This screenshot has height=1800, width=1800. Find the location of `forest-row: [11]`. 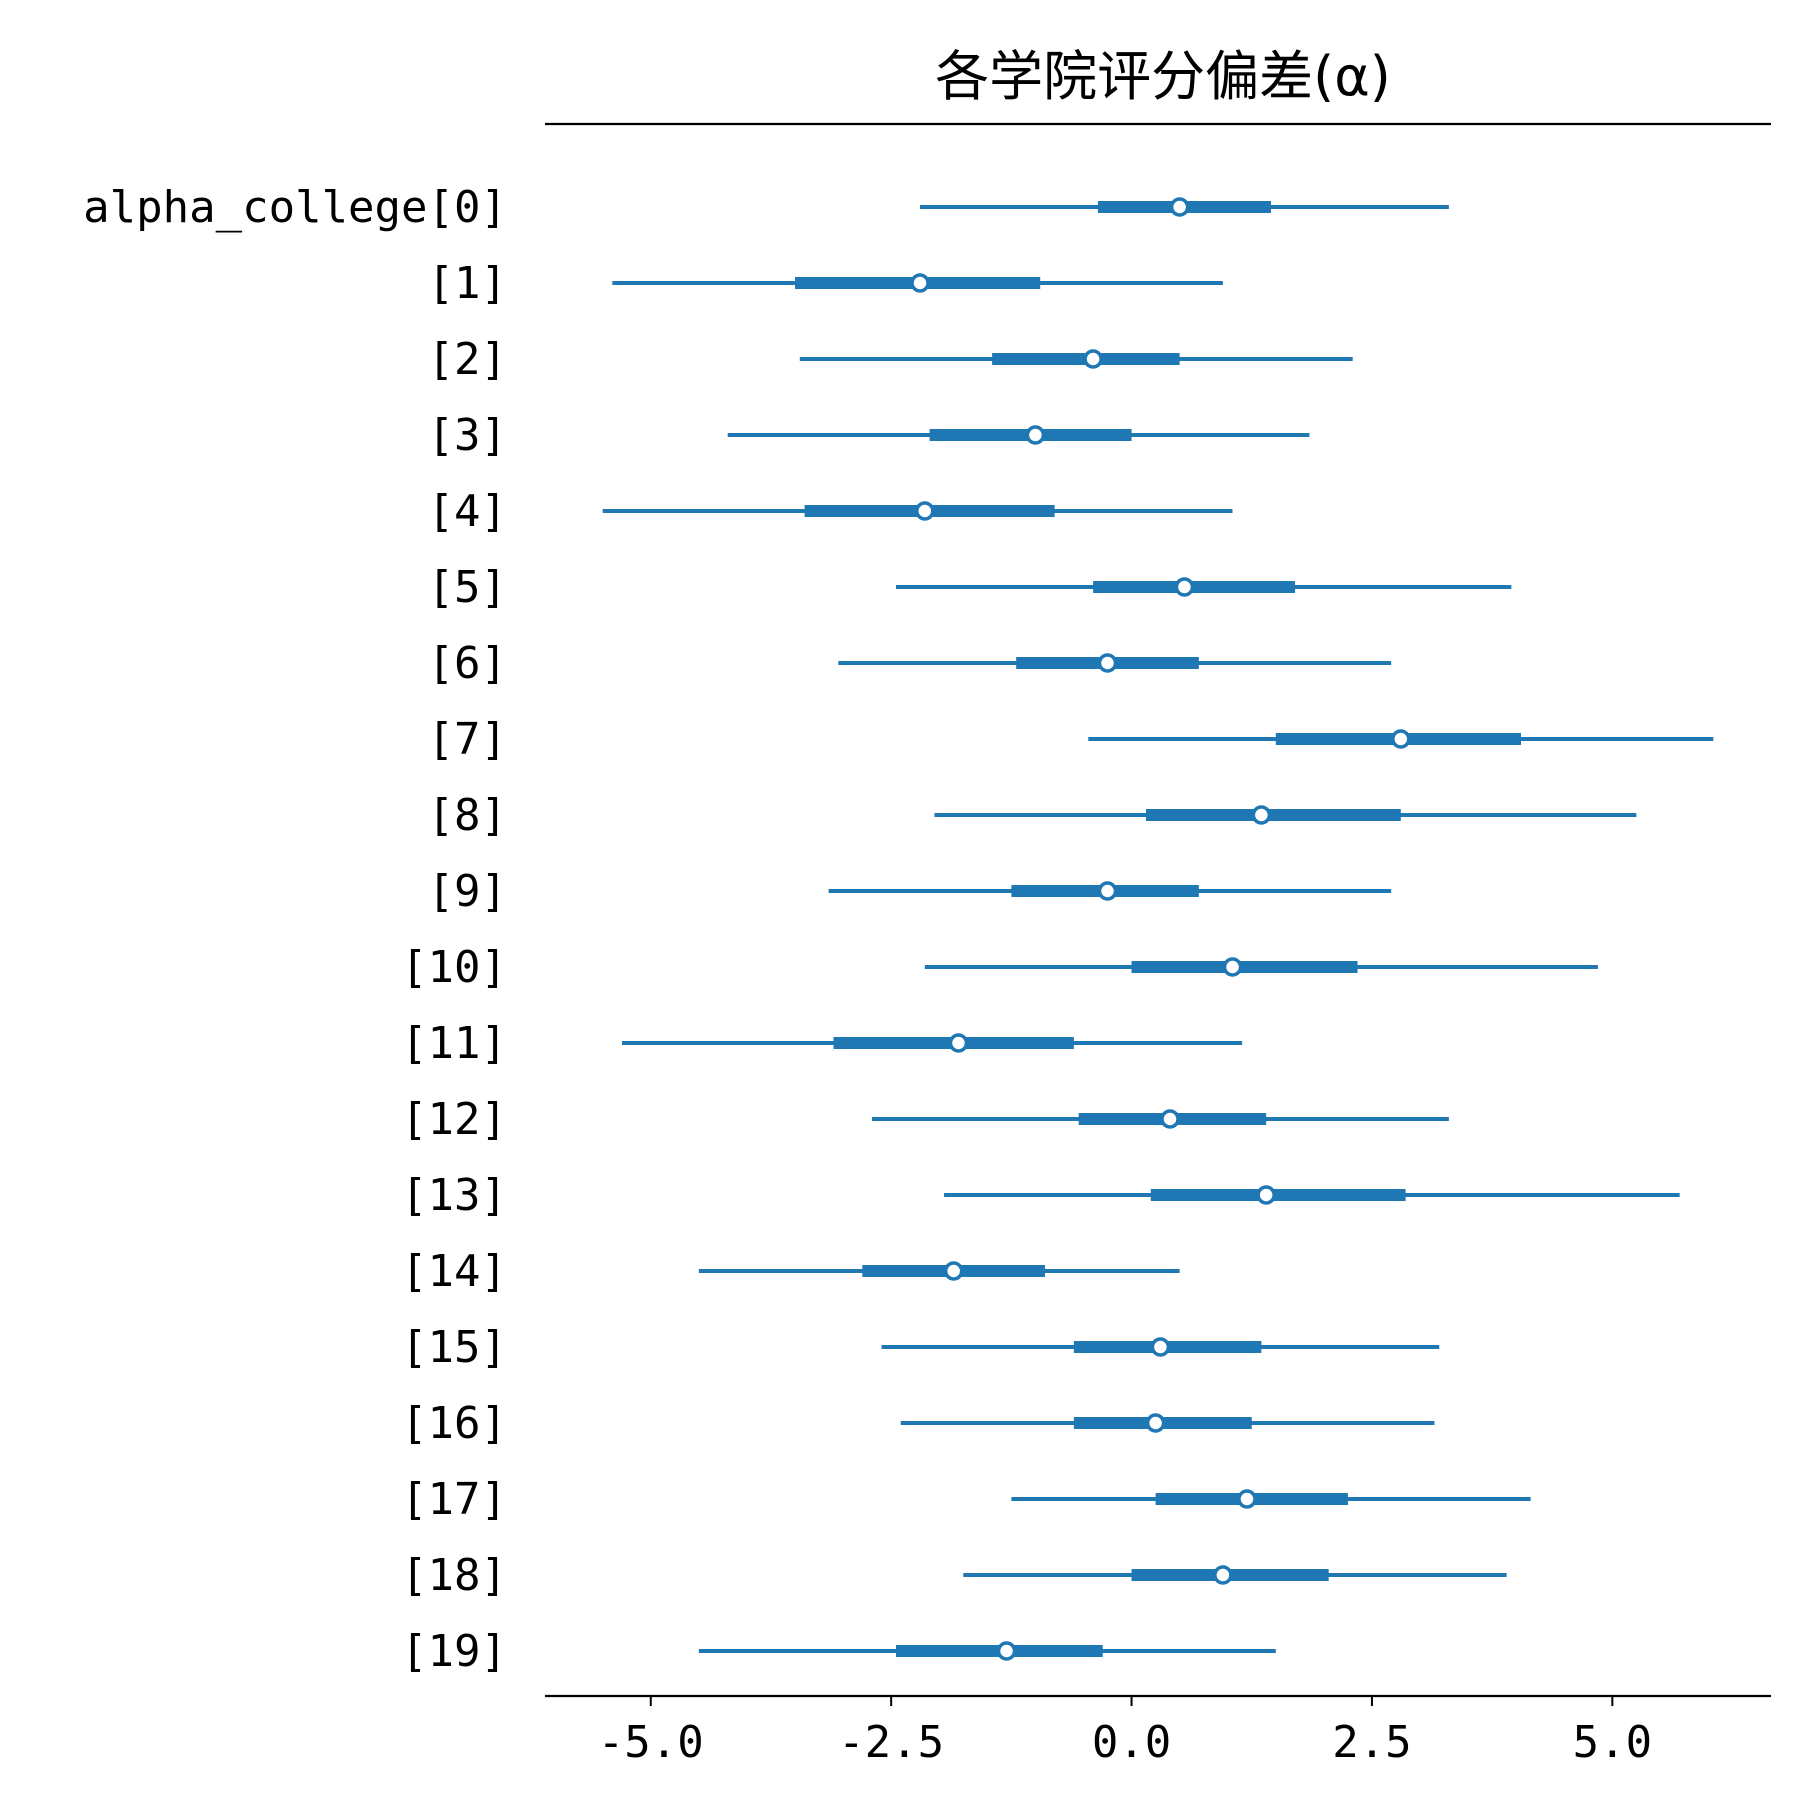

forest-row: [11] is located at coordinates (822, 1043).